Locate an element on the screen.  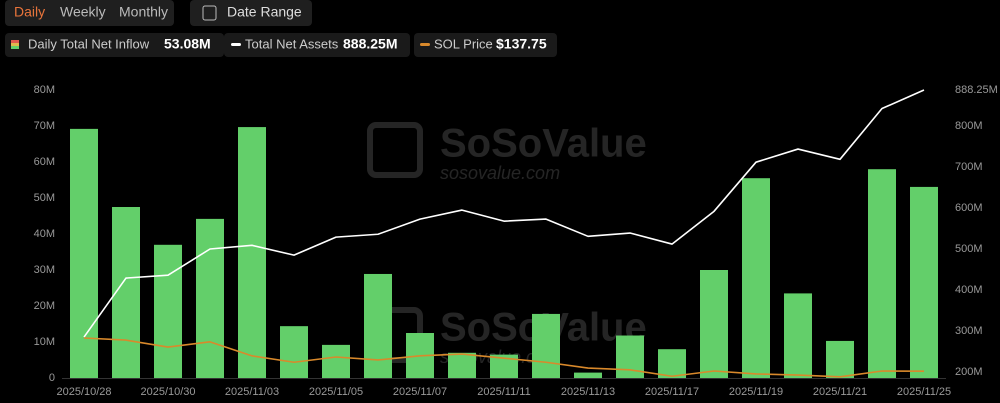
period-monthly: Monthly is located at coordinates (143, 12).